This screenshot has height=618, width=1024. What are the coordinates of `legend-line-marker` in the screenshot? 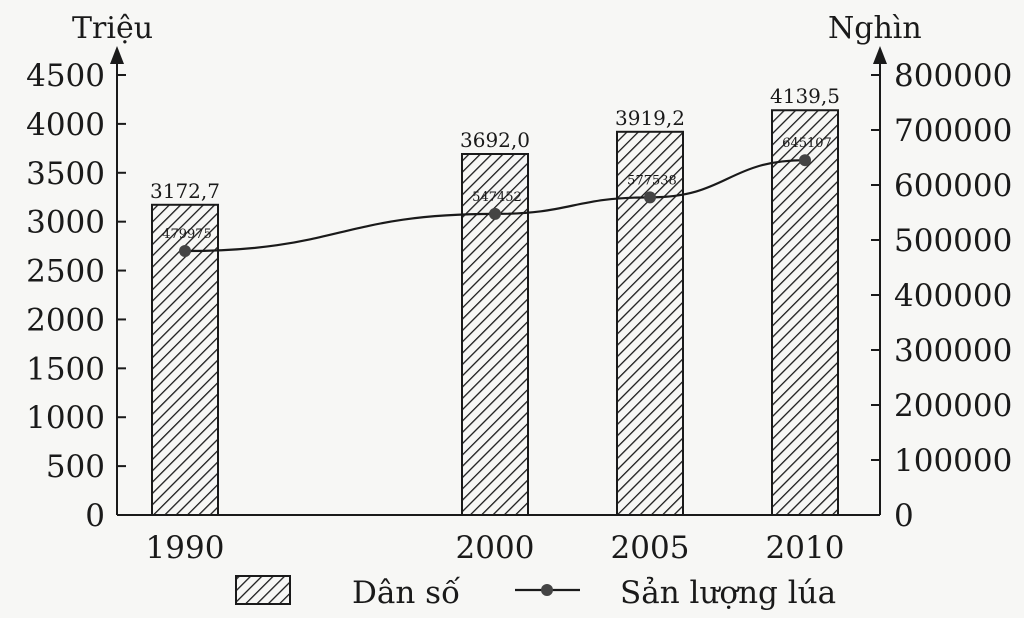 It's located at (547, 590).